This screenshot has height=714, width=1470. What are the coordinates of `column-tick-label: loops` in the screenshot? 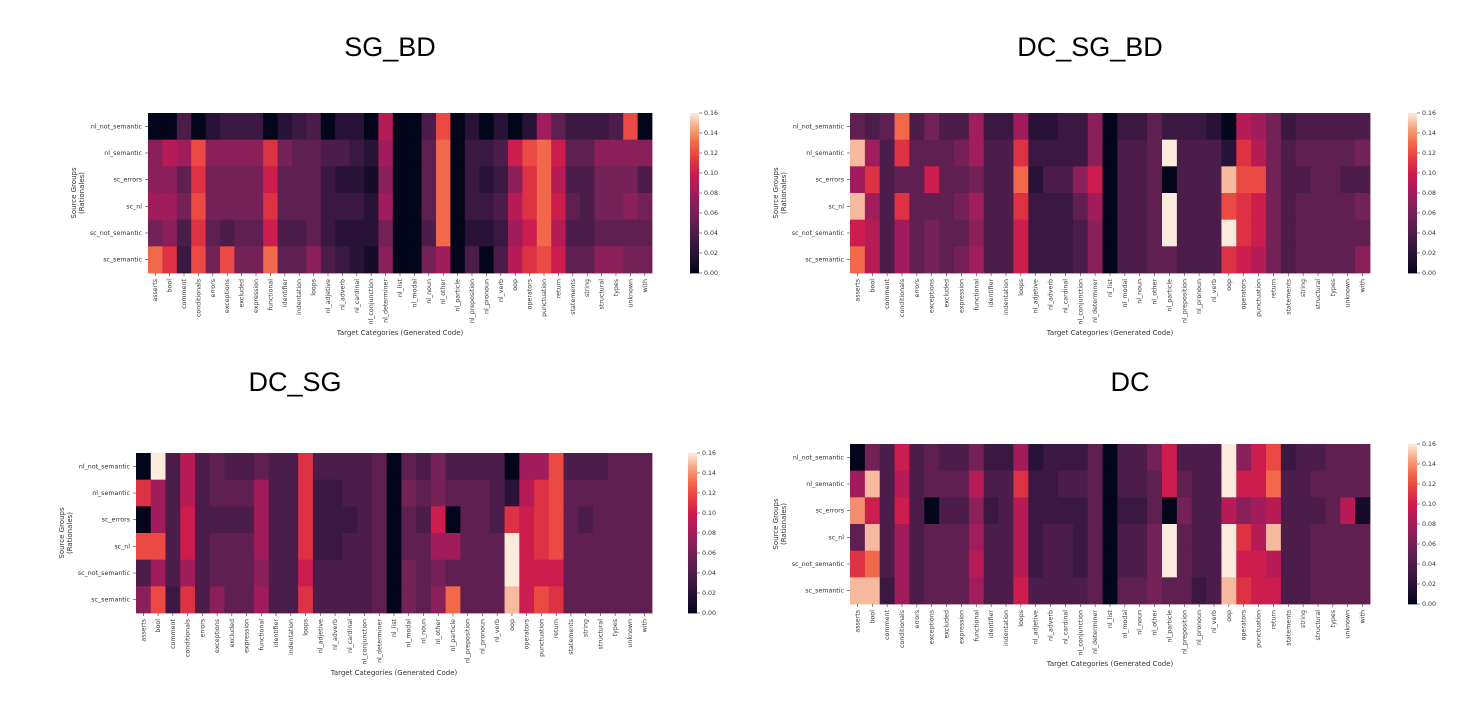 It's located at (306, 627).